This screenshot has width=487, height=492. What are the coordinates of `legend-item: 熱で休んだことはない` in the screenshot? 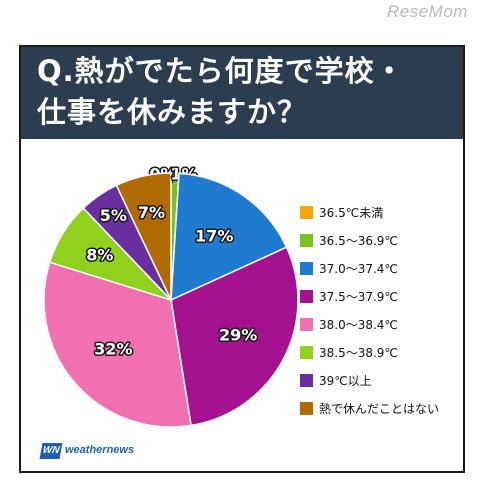 It's located at (381, 409).